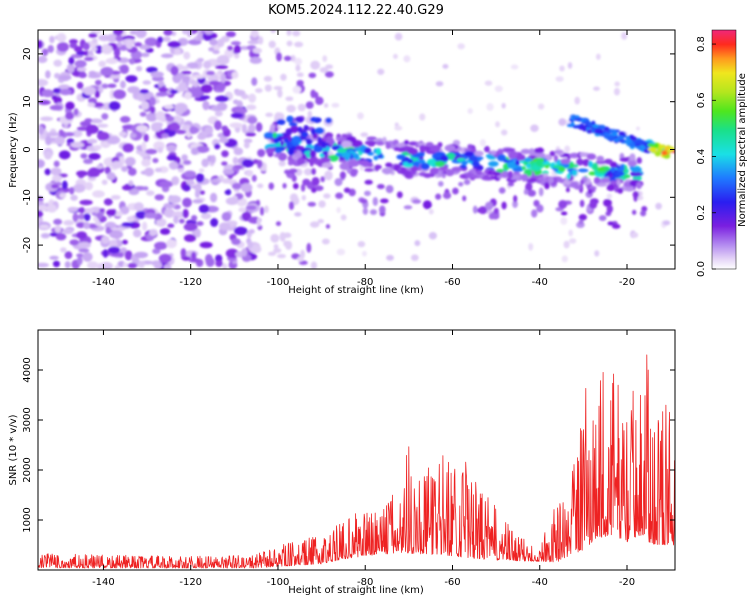 The image size is (750, 600). I want to click on x-tick-label: -60, so click(452, 582).